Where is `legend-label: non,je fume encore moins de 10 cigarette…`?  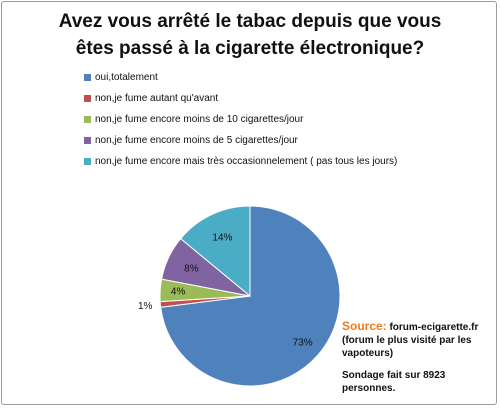 legend-label: non,je fume encore moins de 10 cigarette… is located at coordinates (199, 119).